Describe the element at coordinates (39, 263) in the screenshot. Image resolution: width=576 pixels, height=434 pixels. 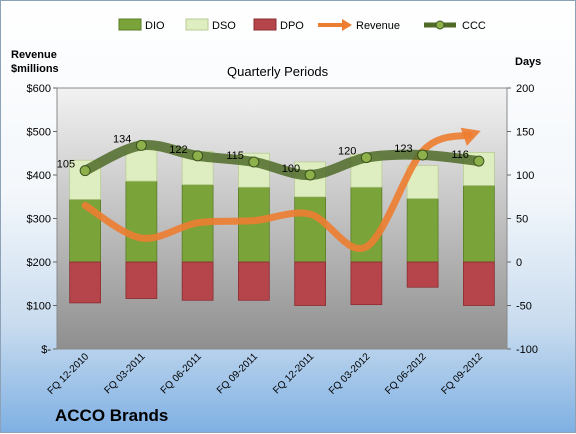
I see `left-tick-label: $200` at that location.